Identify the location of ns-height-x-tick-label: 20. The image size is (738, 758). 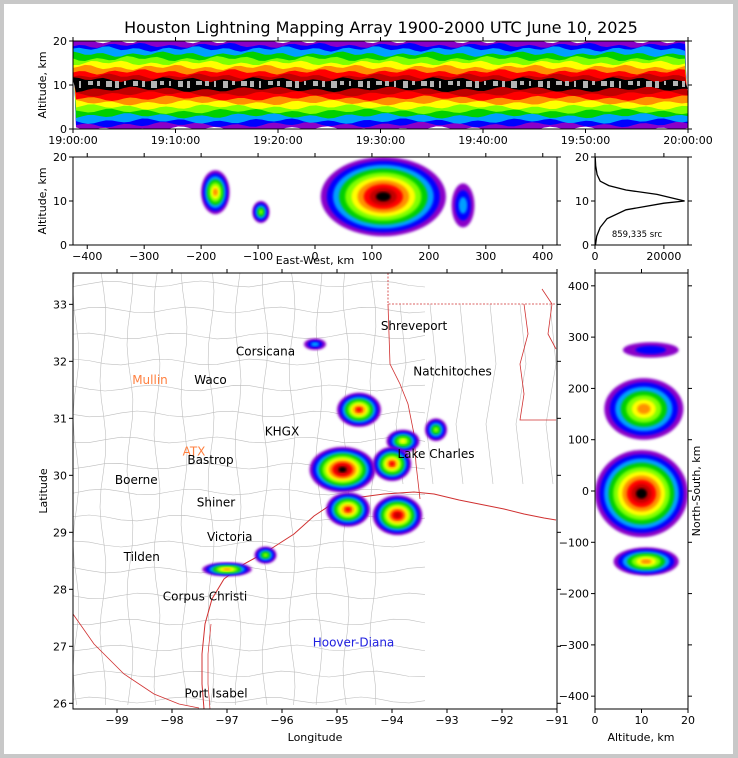
(688, 720).